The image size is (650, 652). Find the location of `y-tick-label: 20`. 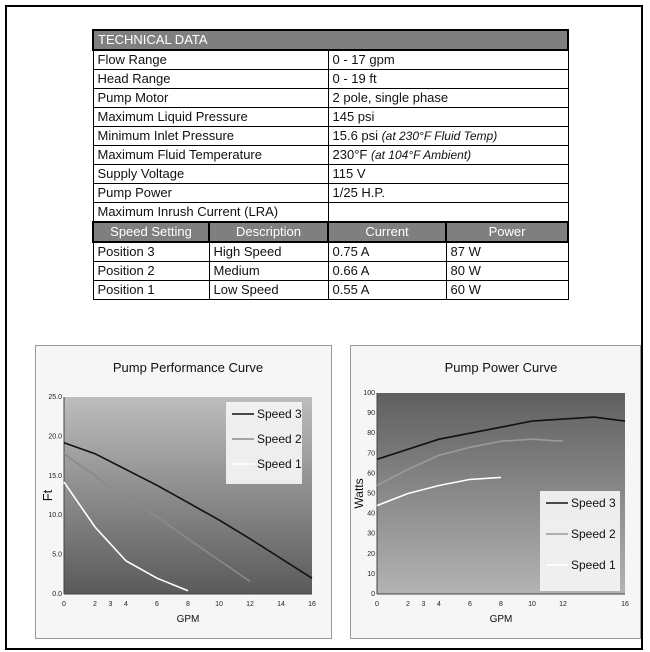

y-tick-label: 20 is located at coordinates (371, 554).